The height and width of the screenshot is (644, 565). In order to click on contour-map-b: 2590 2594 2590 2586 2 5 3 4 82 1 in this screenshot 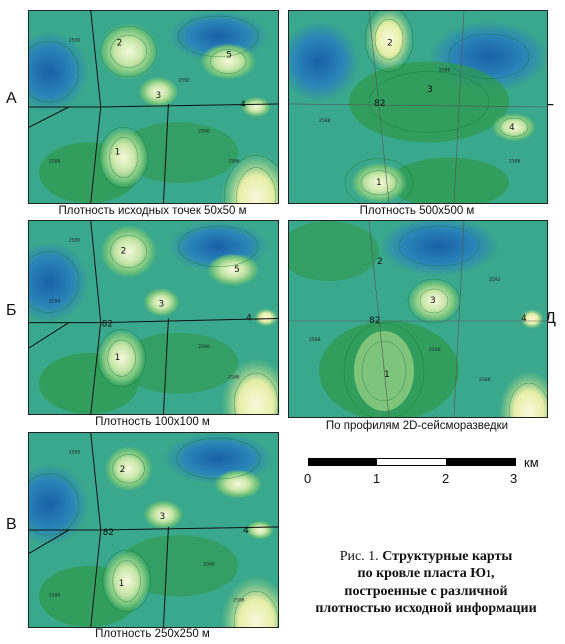, I will do `click(153, 317)`.